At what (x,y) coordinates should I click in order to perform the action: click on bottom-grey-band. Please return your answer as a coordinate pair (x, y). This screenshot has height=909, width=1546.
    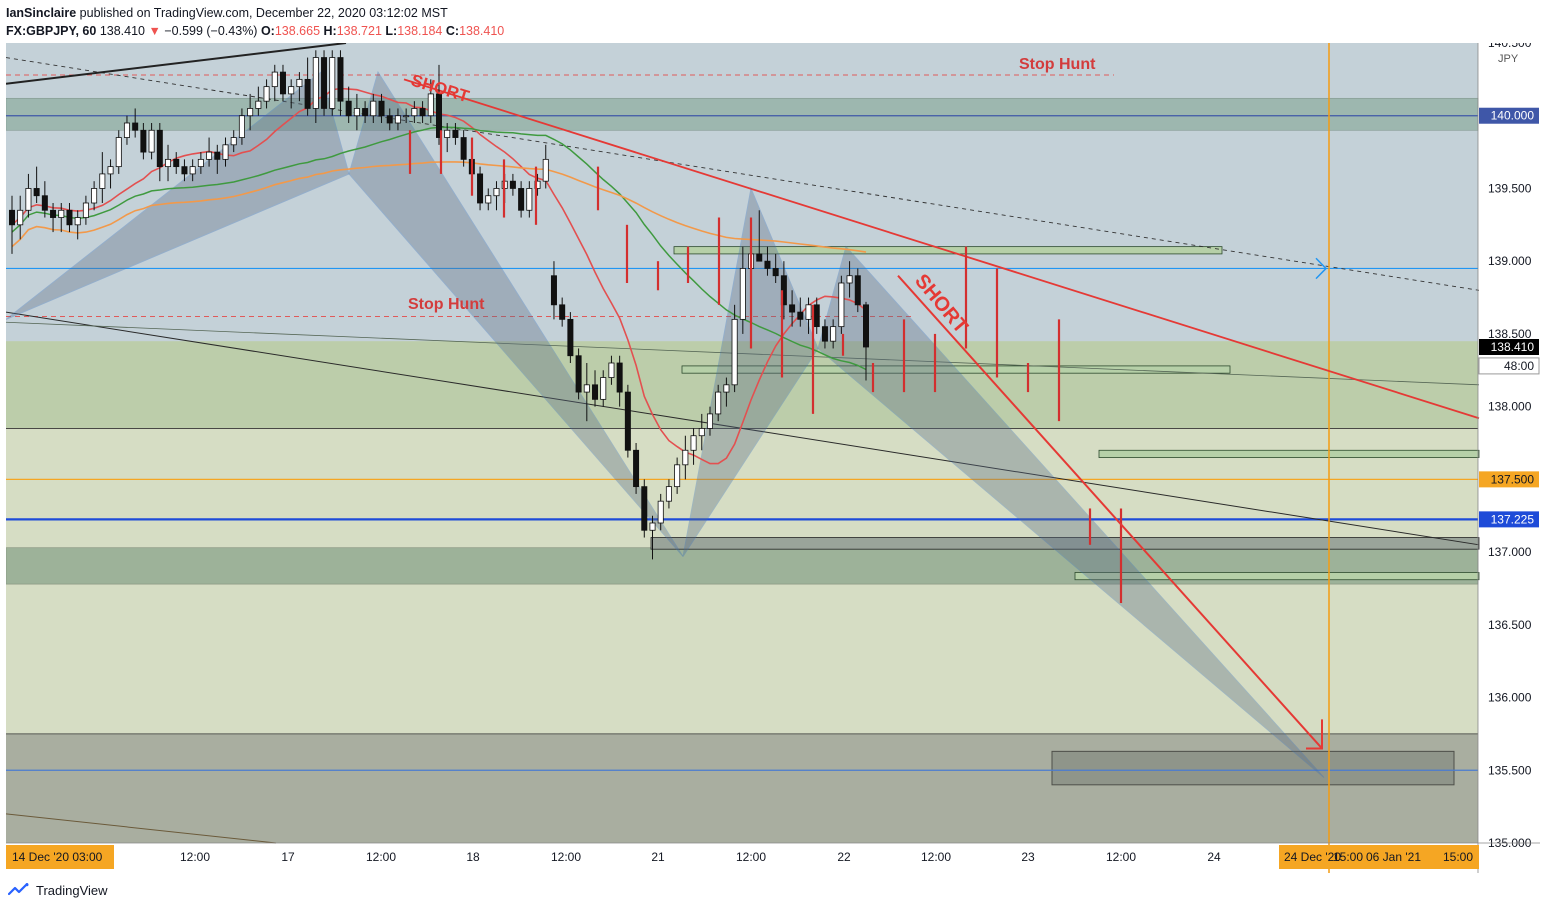
    Looking at the image, I should click on (742, 788).